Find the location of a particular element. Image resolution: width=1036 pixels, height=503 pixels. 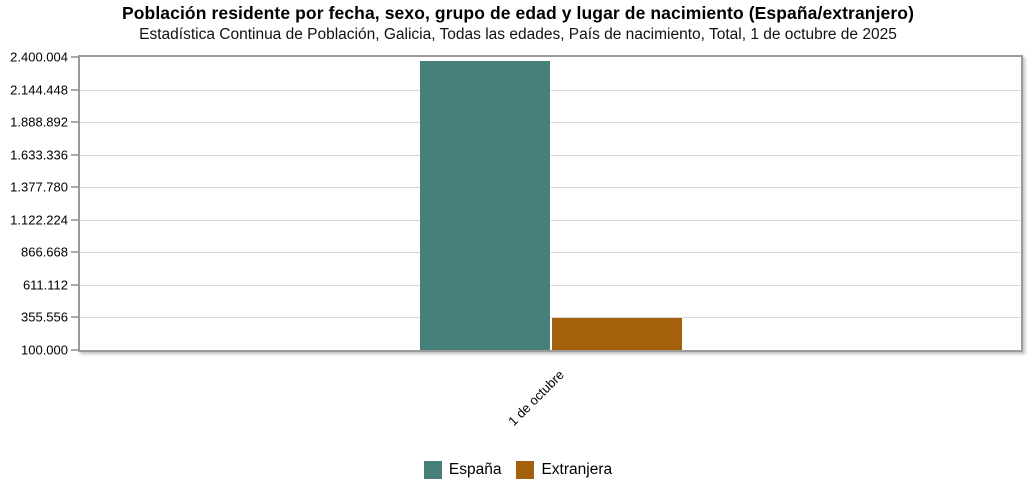

y-axis-tick-label: 1.122.224 is located at coordinates (39, 220).